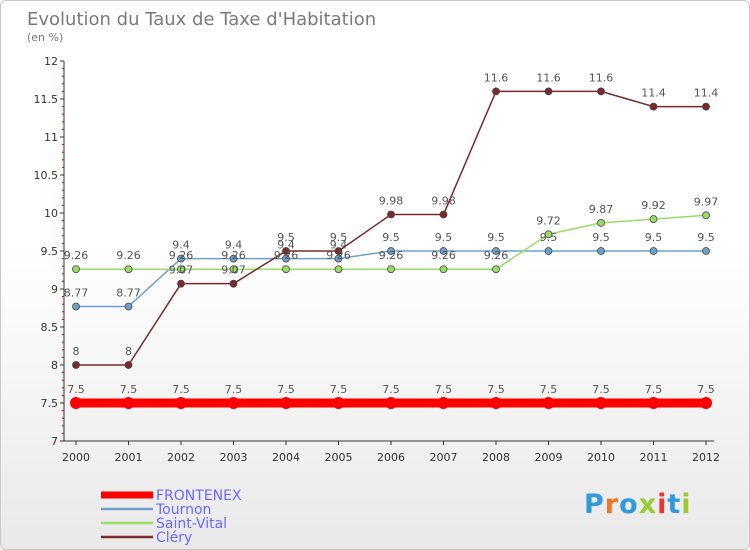 This screenshot has width=750, height=550. What do you see at coordinates (653, 205) in the screenshot?
I see `data-label: 9.92` at bounding box center [653, 205].